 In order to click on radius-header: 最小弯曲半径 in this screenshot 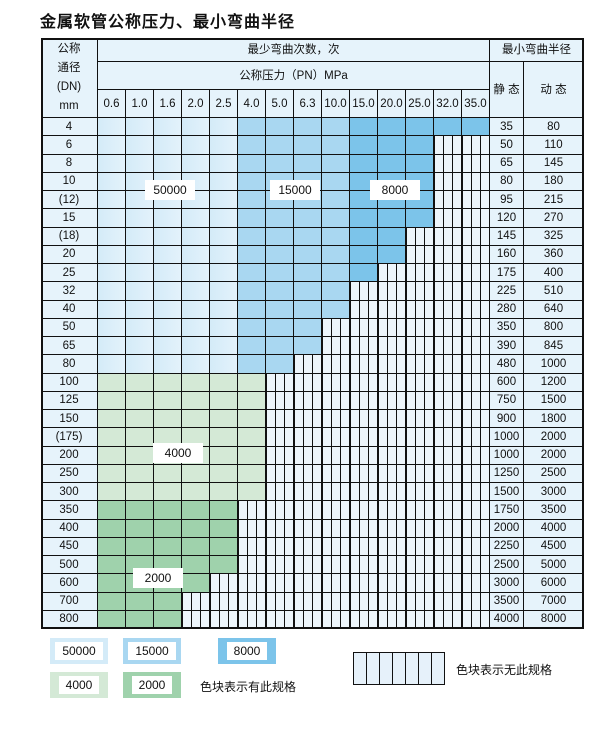, I will do `click(537, 50)`.